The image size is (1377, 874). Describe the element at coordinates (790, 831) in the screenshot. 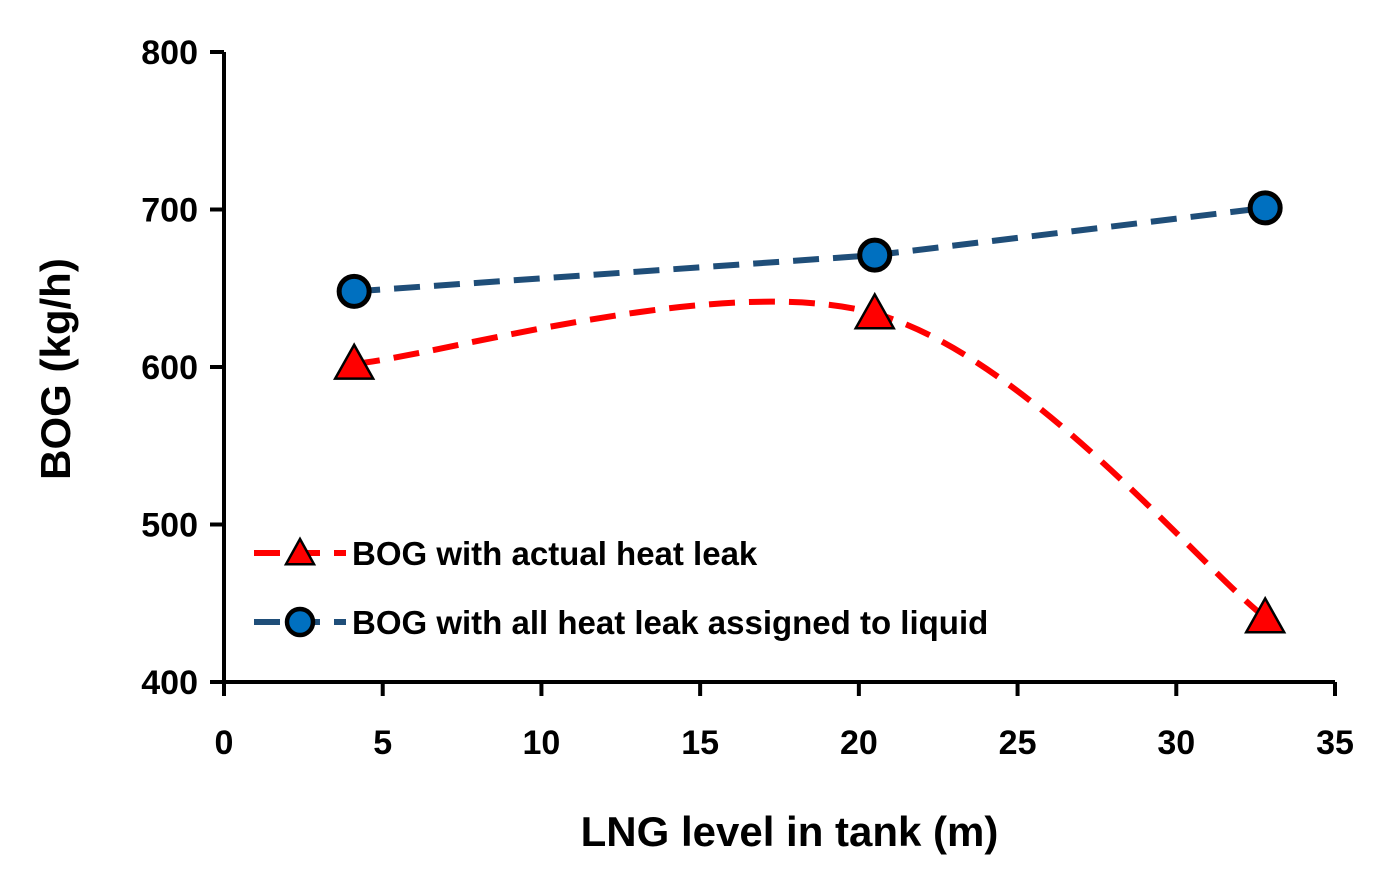

I see `x-axis-title: LNG level in tank (m)` at that location.